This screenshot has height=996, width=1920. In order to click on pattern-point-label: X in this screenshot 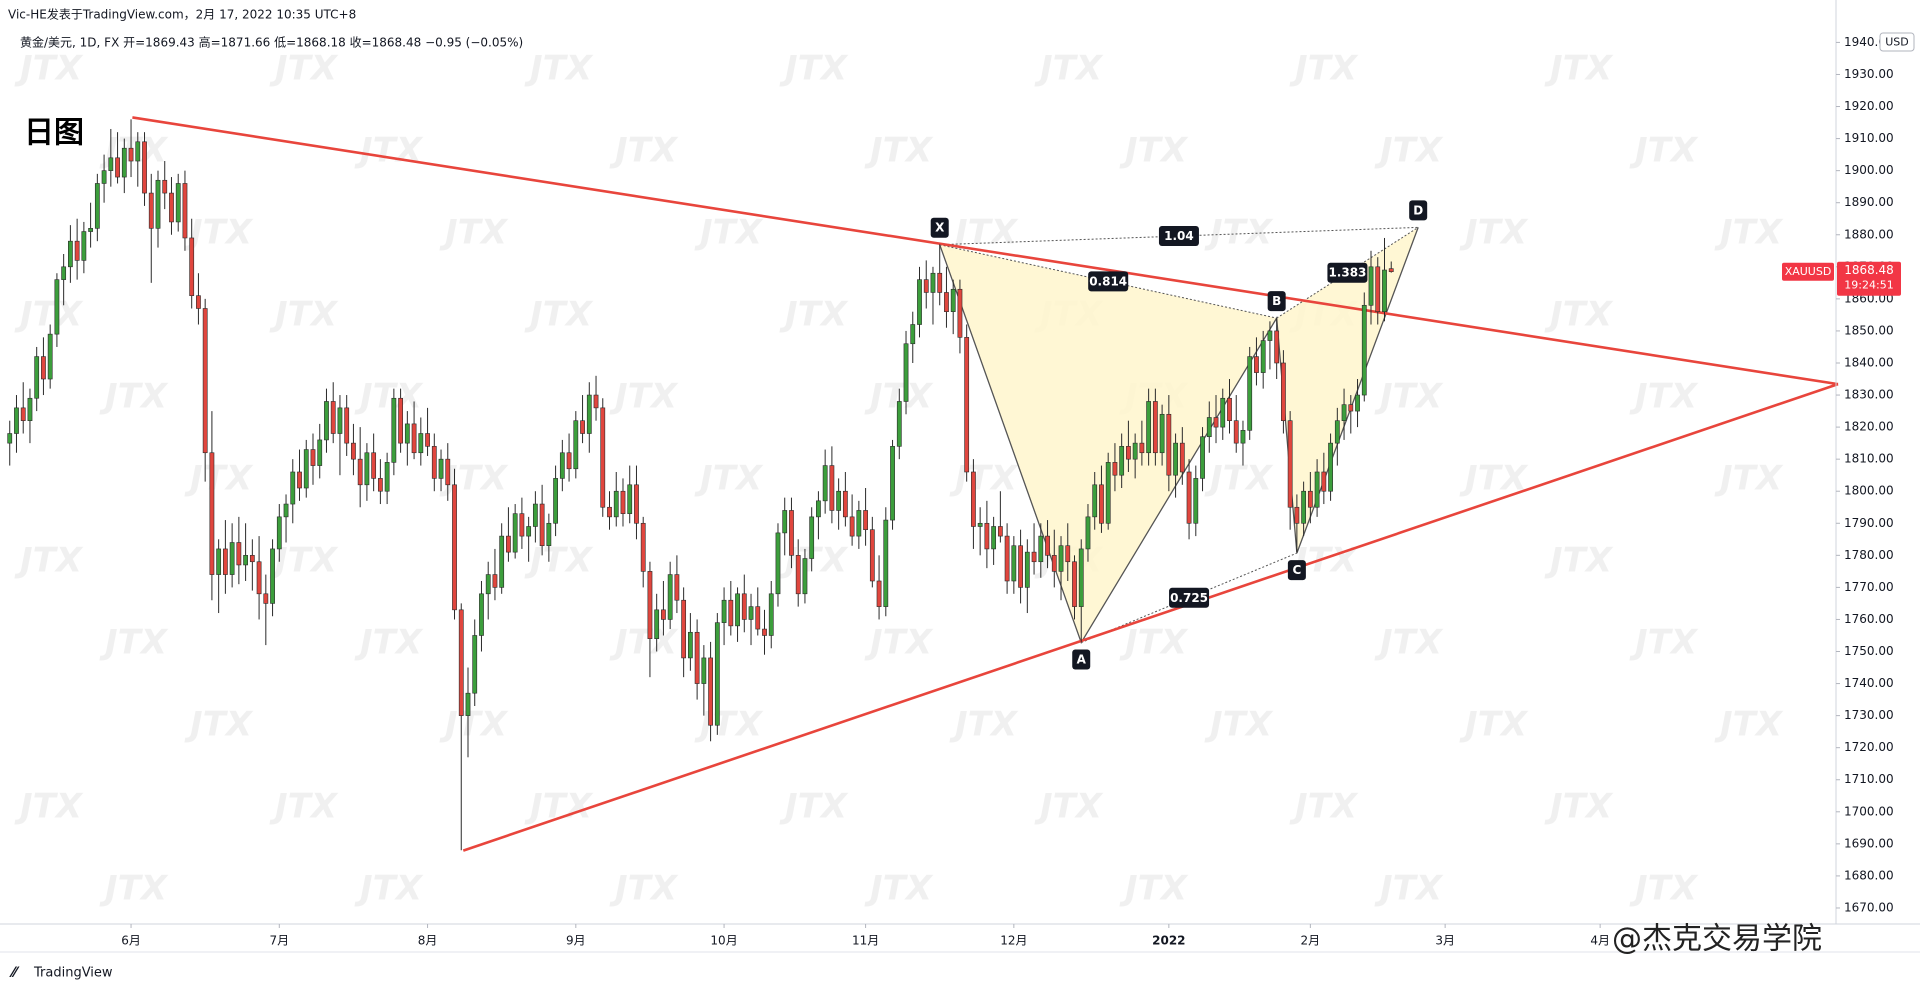, I will do `click(939, 227)`.